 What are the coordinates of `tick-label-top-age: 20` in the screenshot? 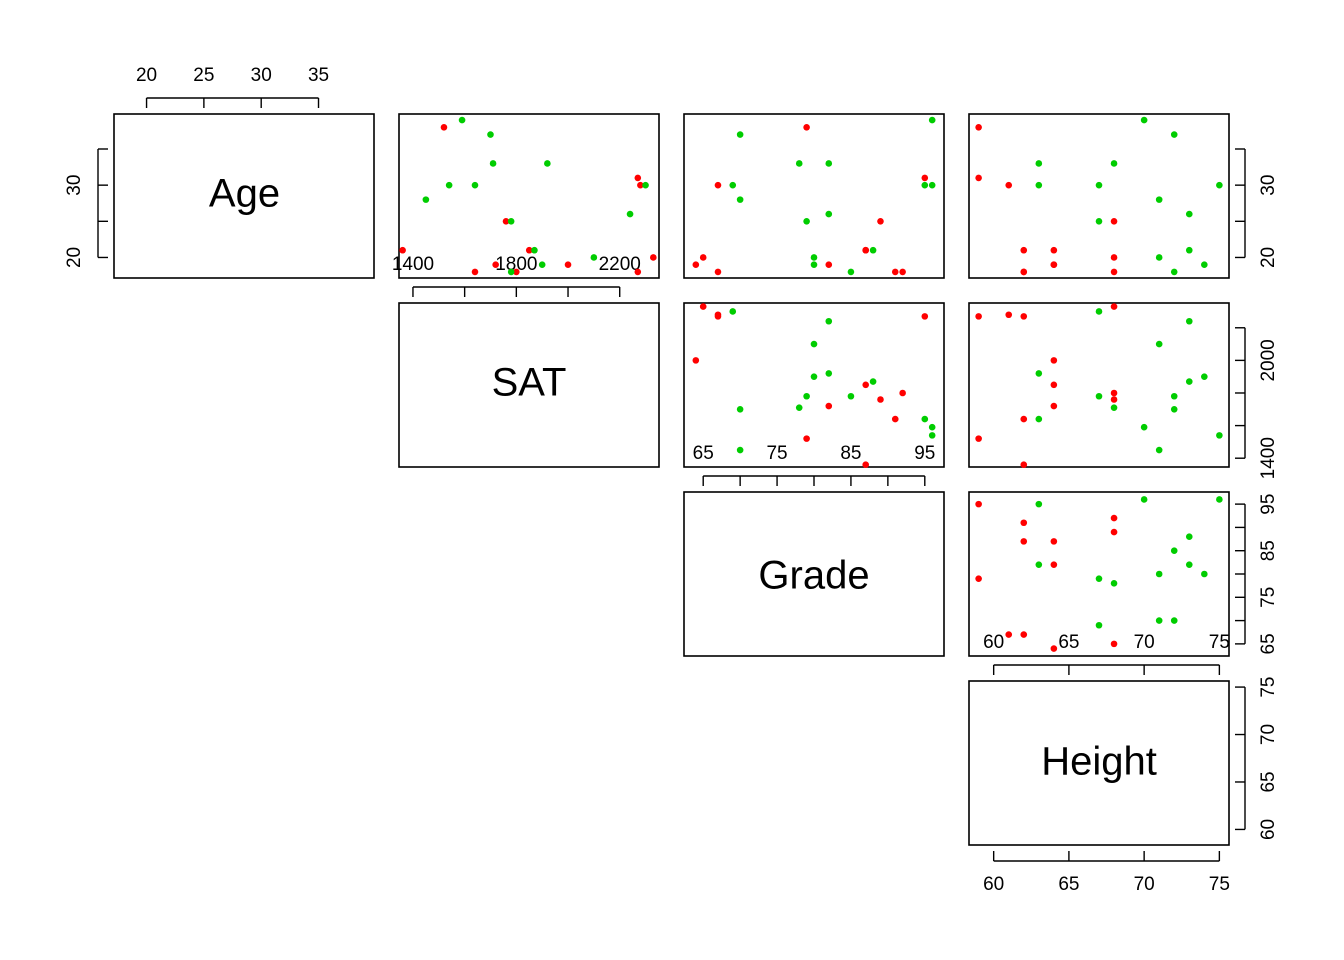 It's located at (146, 75).